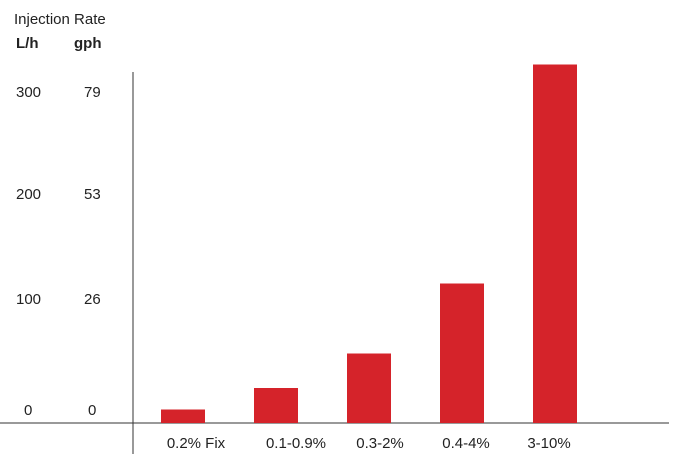 The width and height of the screenshot is (673, 454). Describe the element at coordinates (28, 410) in the screenshot. I see `y-tick-primary: 0` at that location.